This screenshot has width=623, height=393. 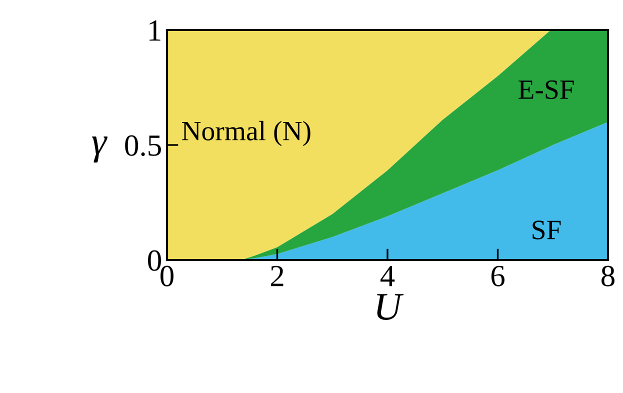 I want to click on x-tick-label: 8, so click(x=608, y=276).